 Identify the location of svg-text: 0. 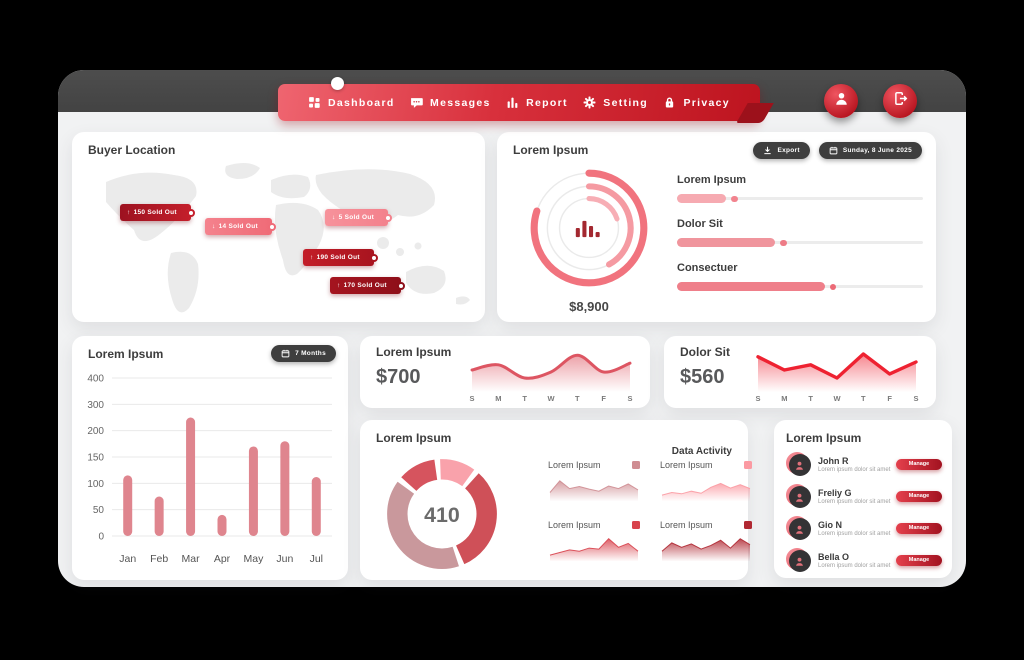
(101, 537).